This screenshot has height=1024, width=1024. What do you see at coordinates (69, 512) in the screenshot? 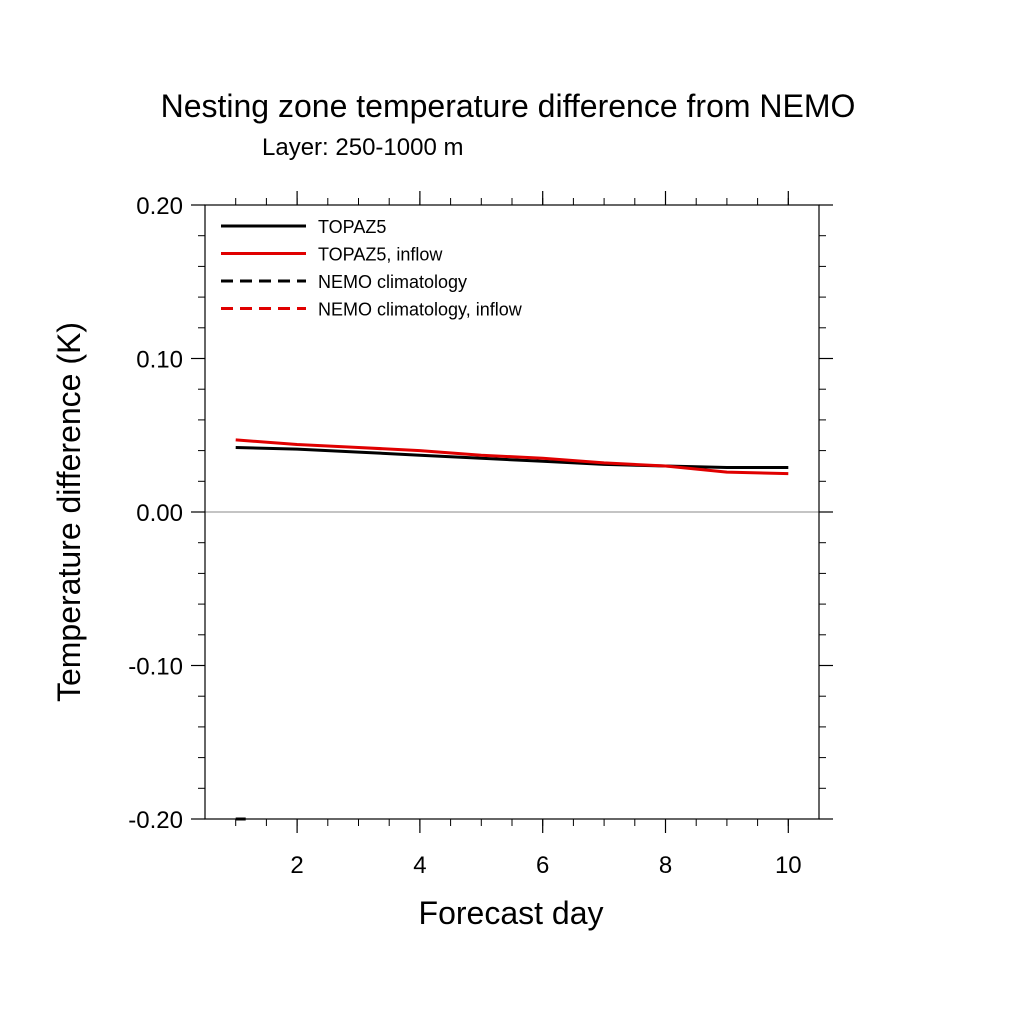
I see `y-axis-label: Temperature difference (K)` at bounding box center [69, 512].